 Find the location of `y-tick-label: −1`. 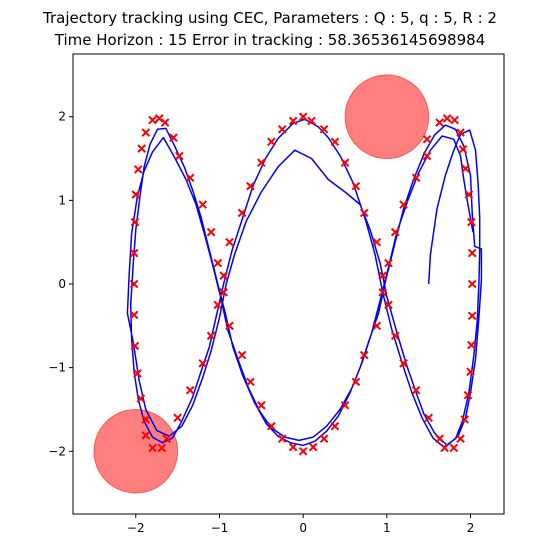

y-tick-label: −1 is located at coordinates (57, 368).